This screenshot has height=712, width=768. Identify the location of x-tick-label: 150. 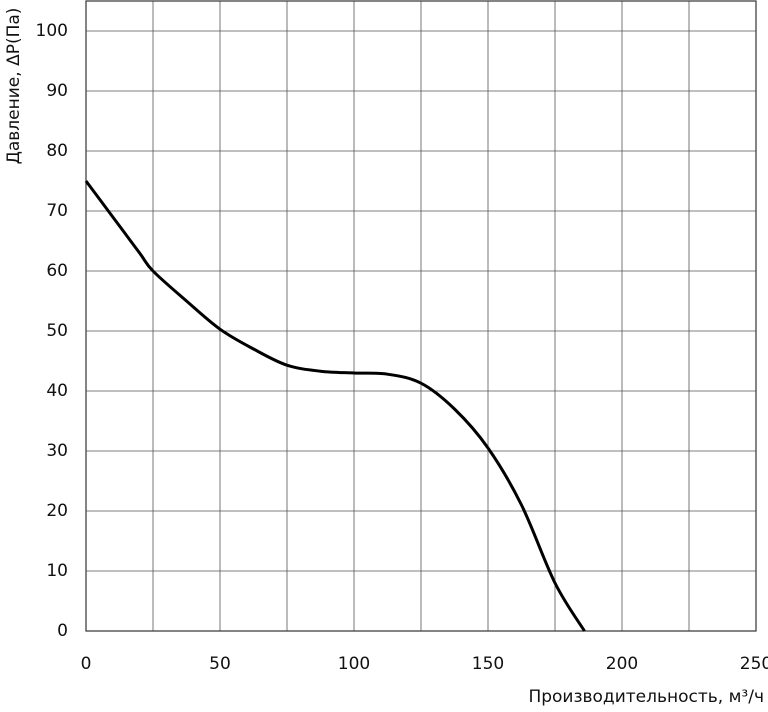
(488, 664).